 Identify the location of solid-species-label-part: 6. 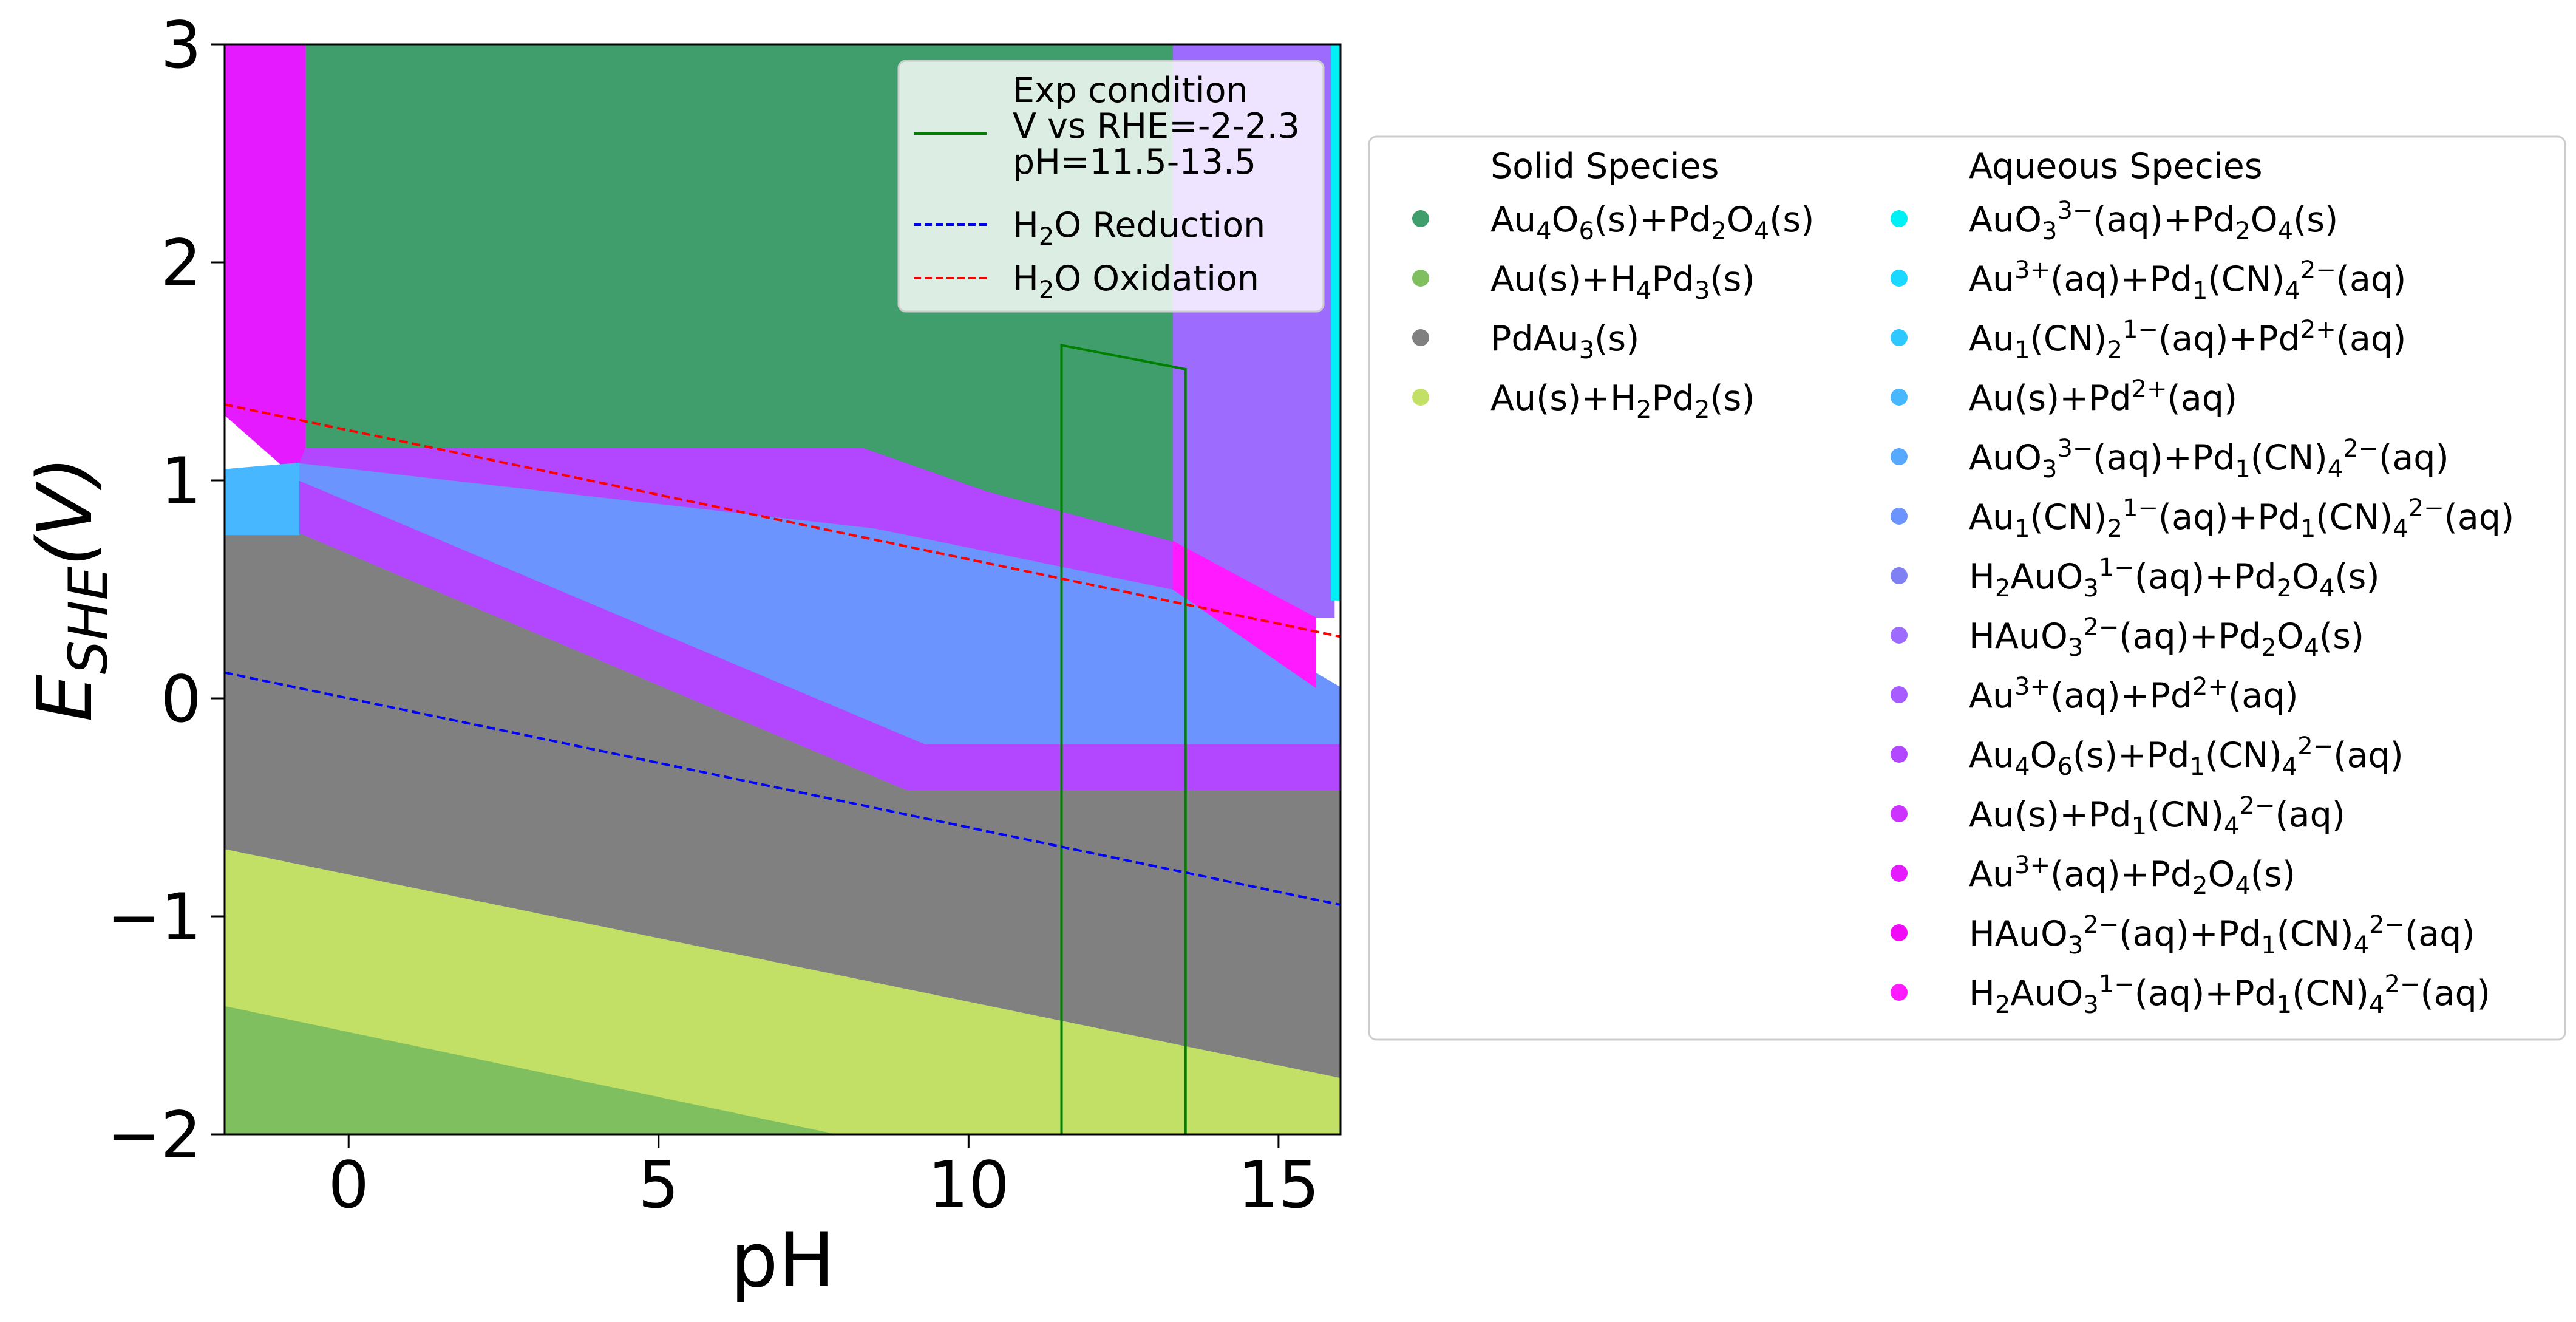
(1586, 231).